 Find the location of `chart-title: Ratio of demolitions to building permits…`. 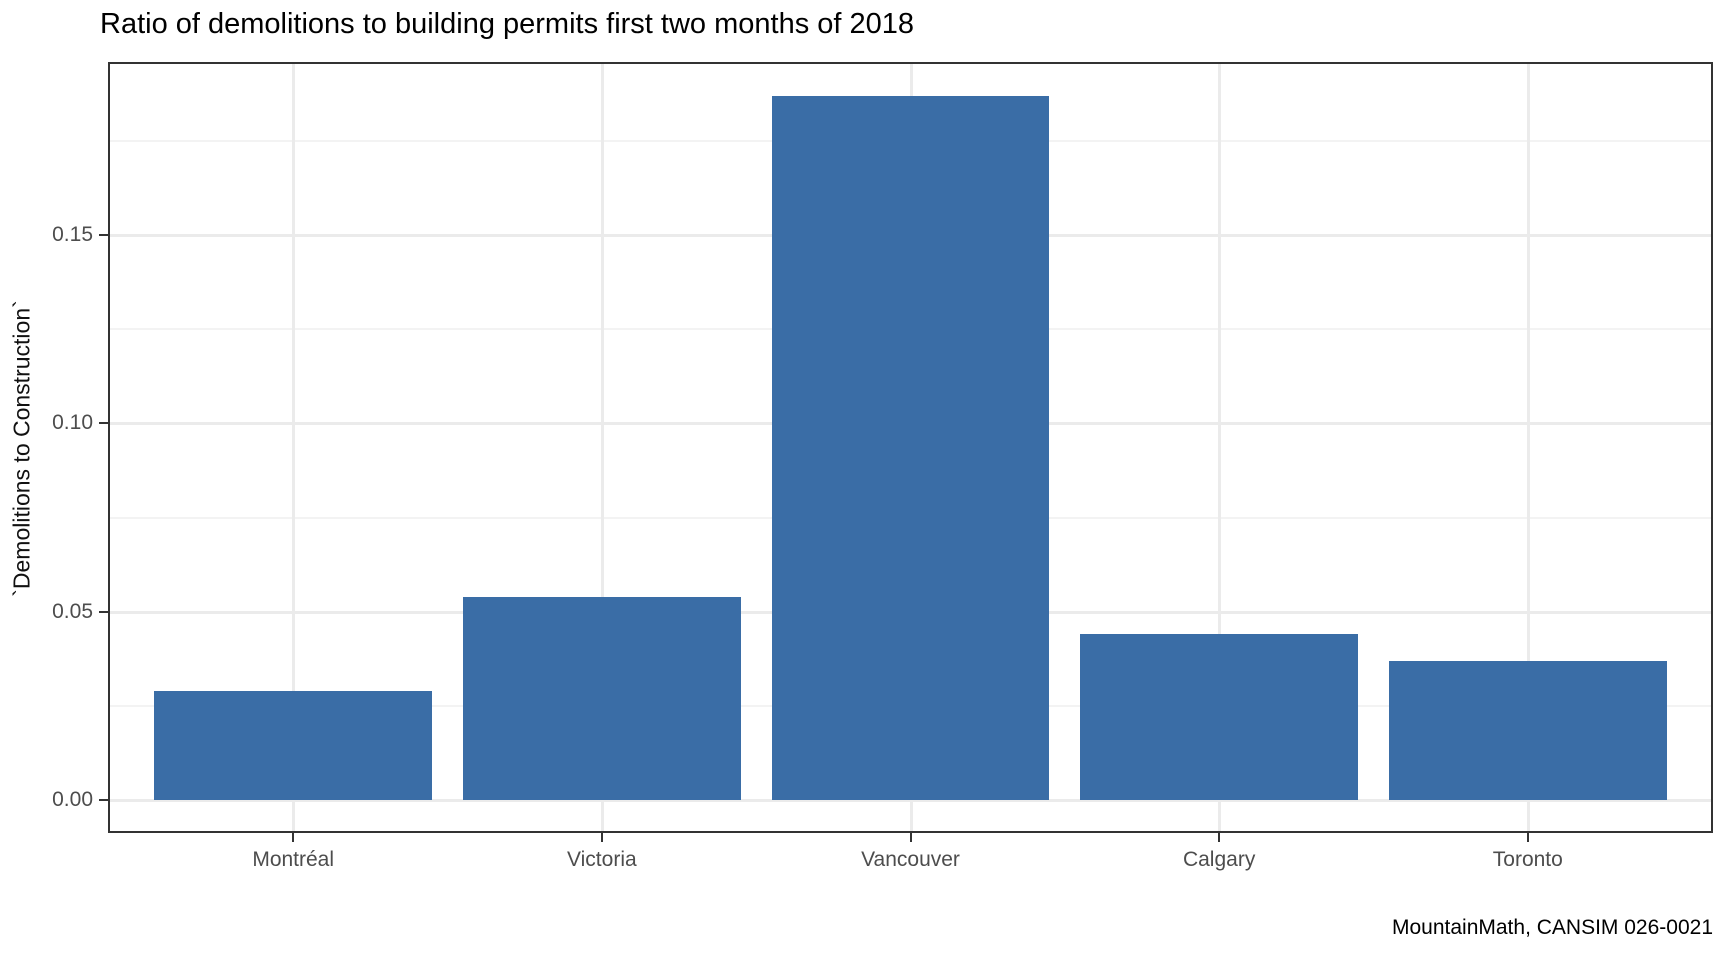

chart-title: Ratio of demolitions to building permits… is located at coordinates (507, 24).